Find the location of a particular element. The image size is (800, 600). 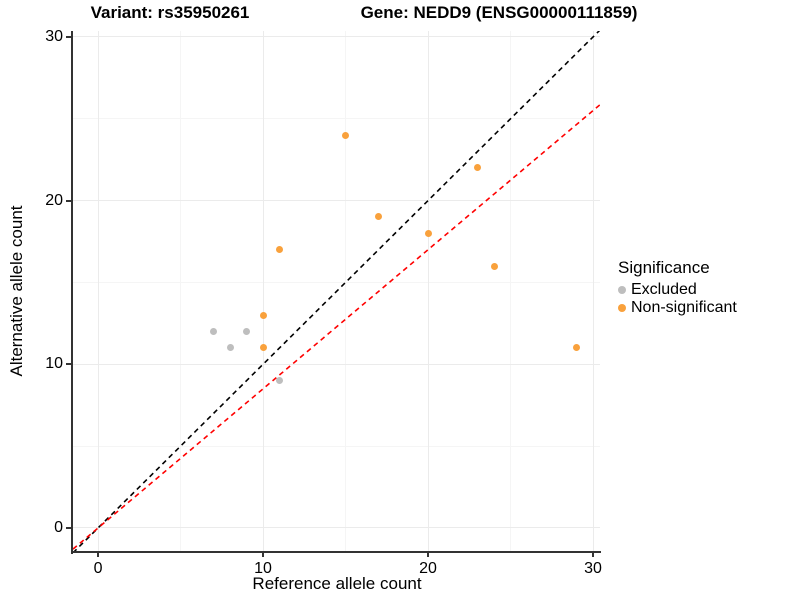

legend: Significance Excluded Non-significant is located at coordinates (677, 287).